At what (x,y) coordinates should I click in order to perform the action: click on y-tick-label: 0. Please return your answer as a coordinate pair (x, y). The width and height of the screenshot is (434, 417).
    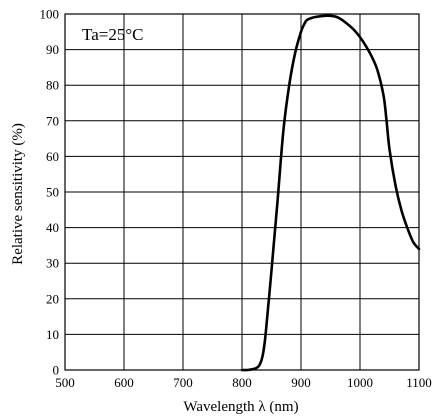
    Looking at the image, I should click on (56, 370).